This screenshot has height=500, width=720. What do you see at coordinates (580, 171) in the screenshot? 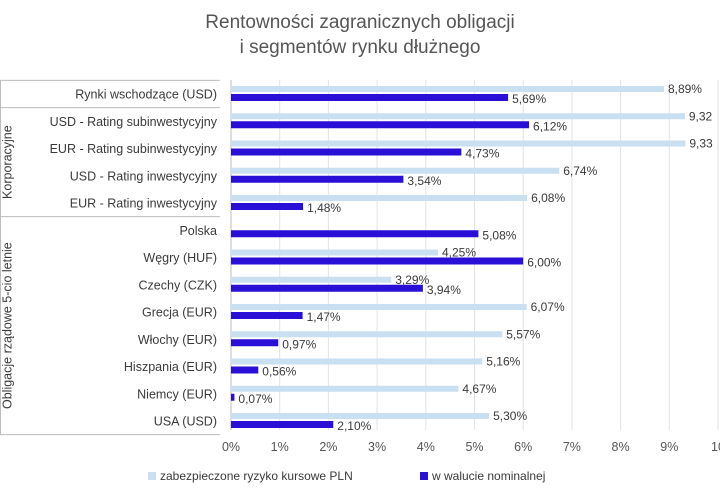
I see `data-label-hedged-pln: 6,74%` at bounding box center [580, 171].